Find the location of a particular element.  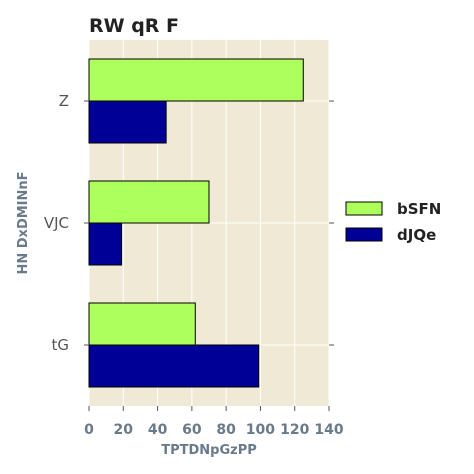

legend-swatch-dJQe is located at coordinates (364, 234).